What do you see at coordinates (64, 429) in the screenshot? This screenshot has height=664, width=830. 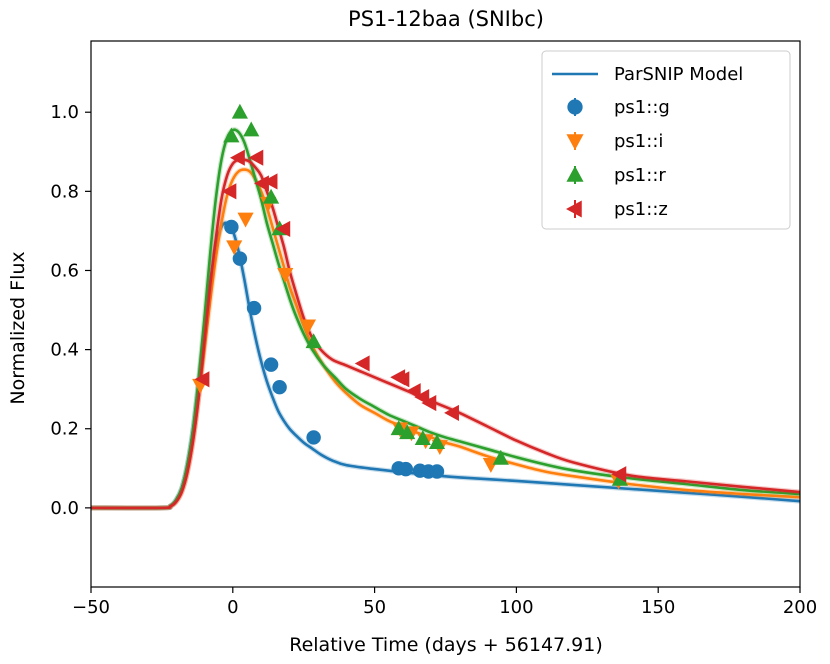 I see `y-tick-label: 0.2` at bounding box center [64, 429].